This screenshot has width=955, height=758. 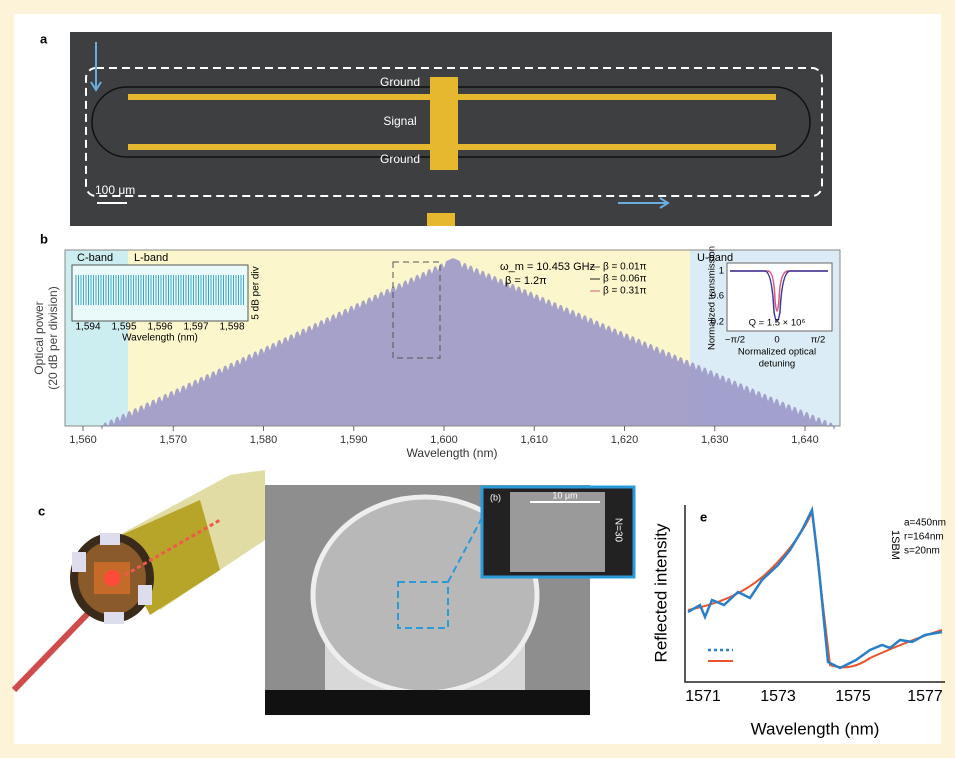 I want to click on tick-label: 1,590, so click(x=354, y=440).